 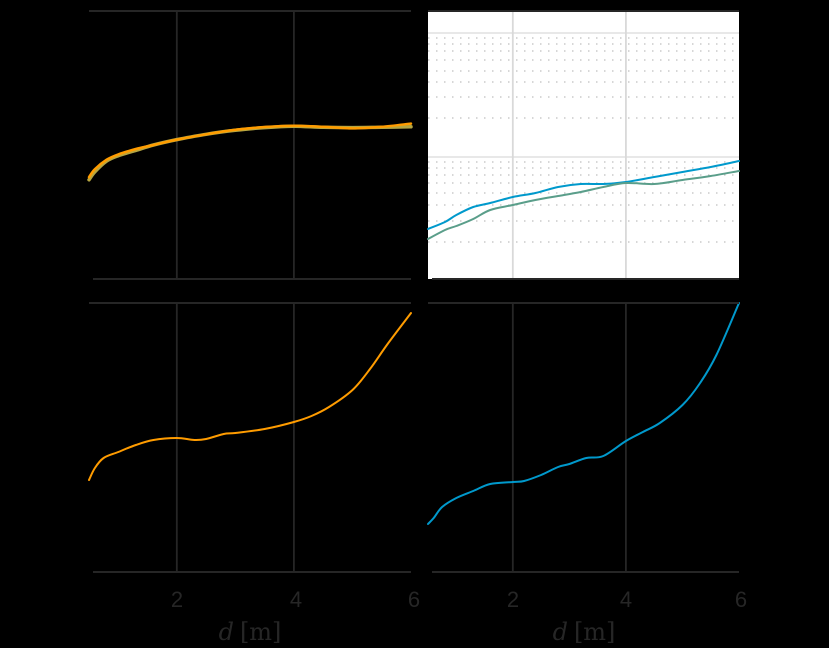 I want to click on xtick-label-2-left: 2, so click(x=177, y=599).